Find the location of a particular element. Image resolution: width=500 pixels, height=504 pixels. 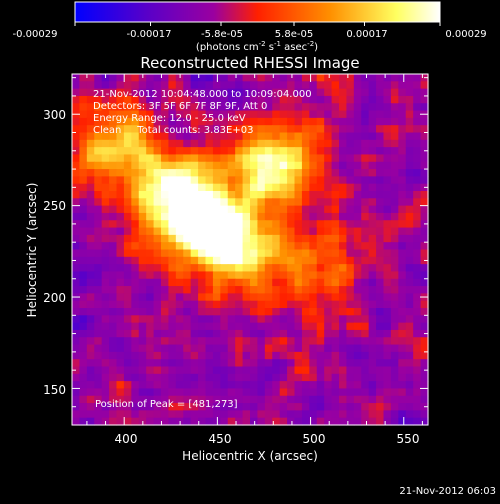

info-line-detectors: Detectors: 3F 5F 6F 7F 8F 9F, Att 0 is located at coordinates (180, 106).